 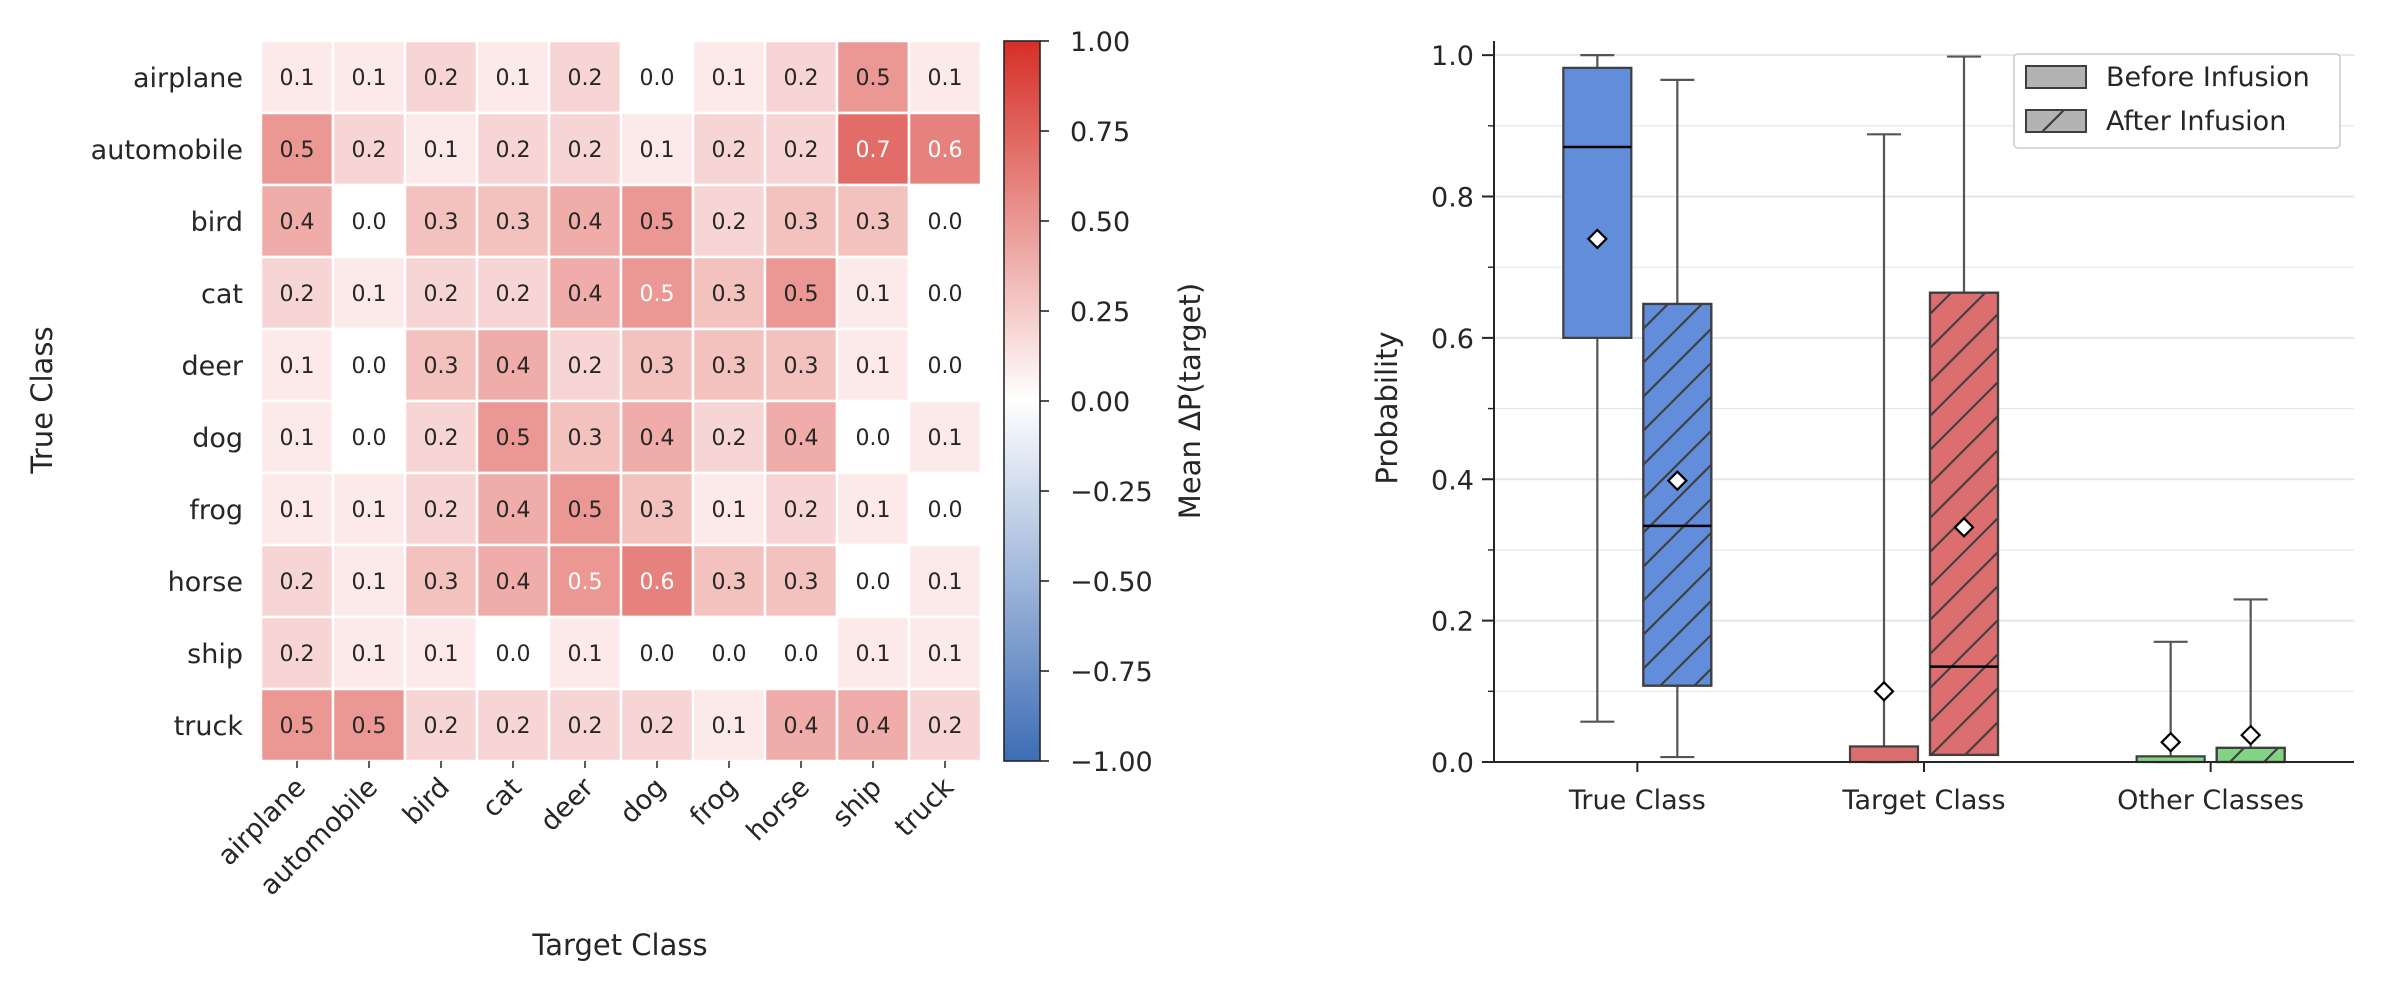 What do you see at coordinates (2210, 800) in the screenshot?
I see `boxplot-x-tick-label-other-classes: Other Classes` at bounding box center [2210, 800].